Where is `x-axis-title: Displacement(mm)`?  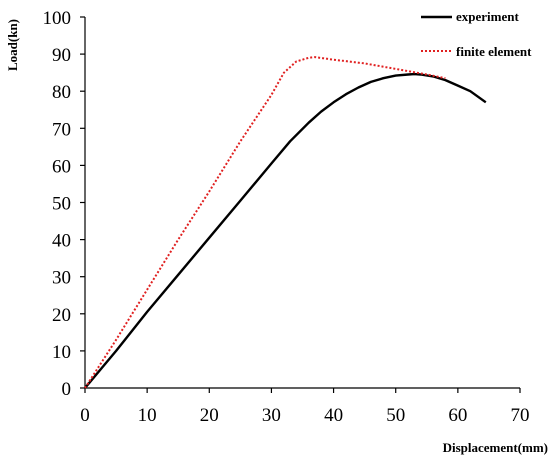 x-axis-title: Displacement(mm) is located at coordinates (495, 447).